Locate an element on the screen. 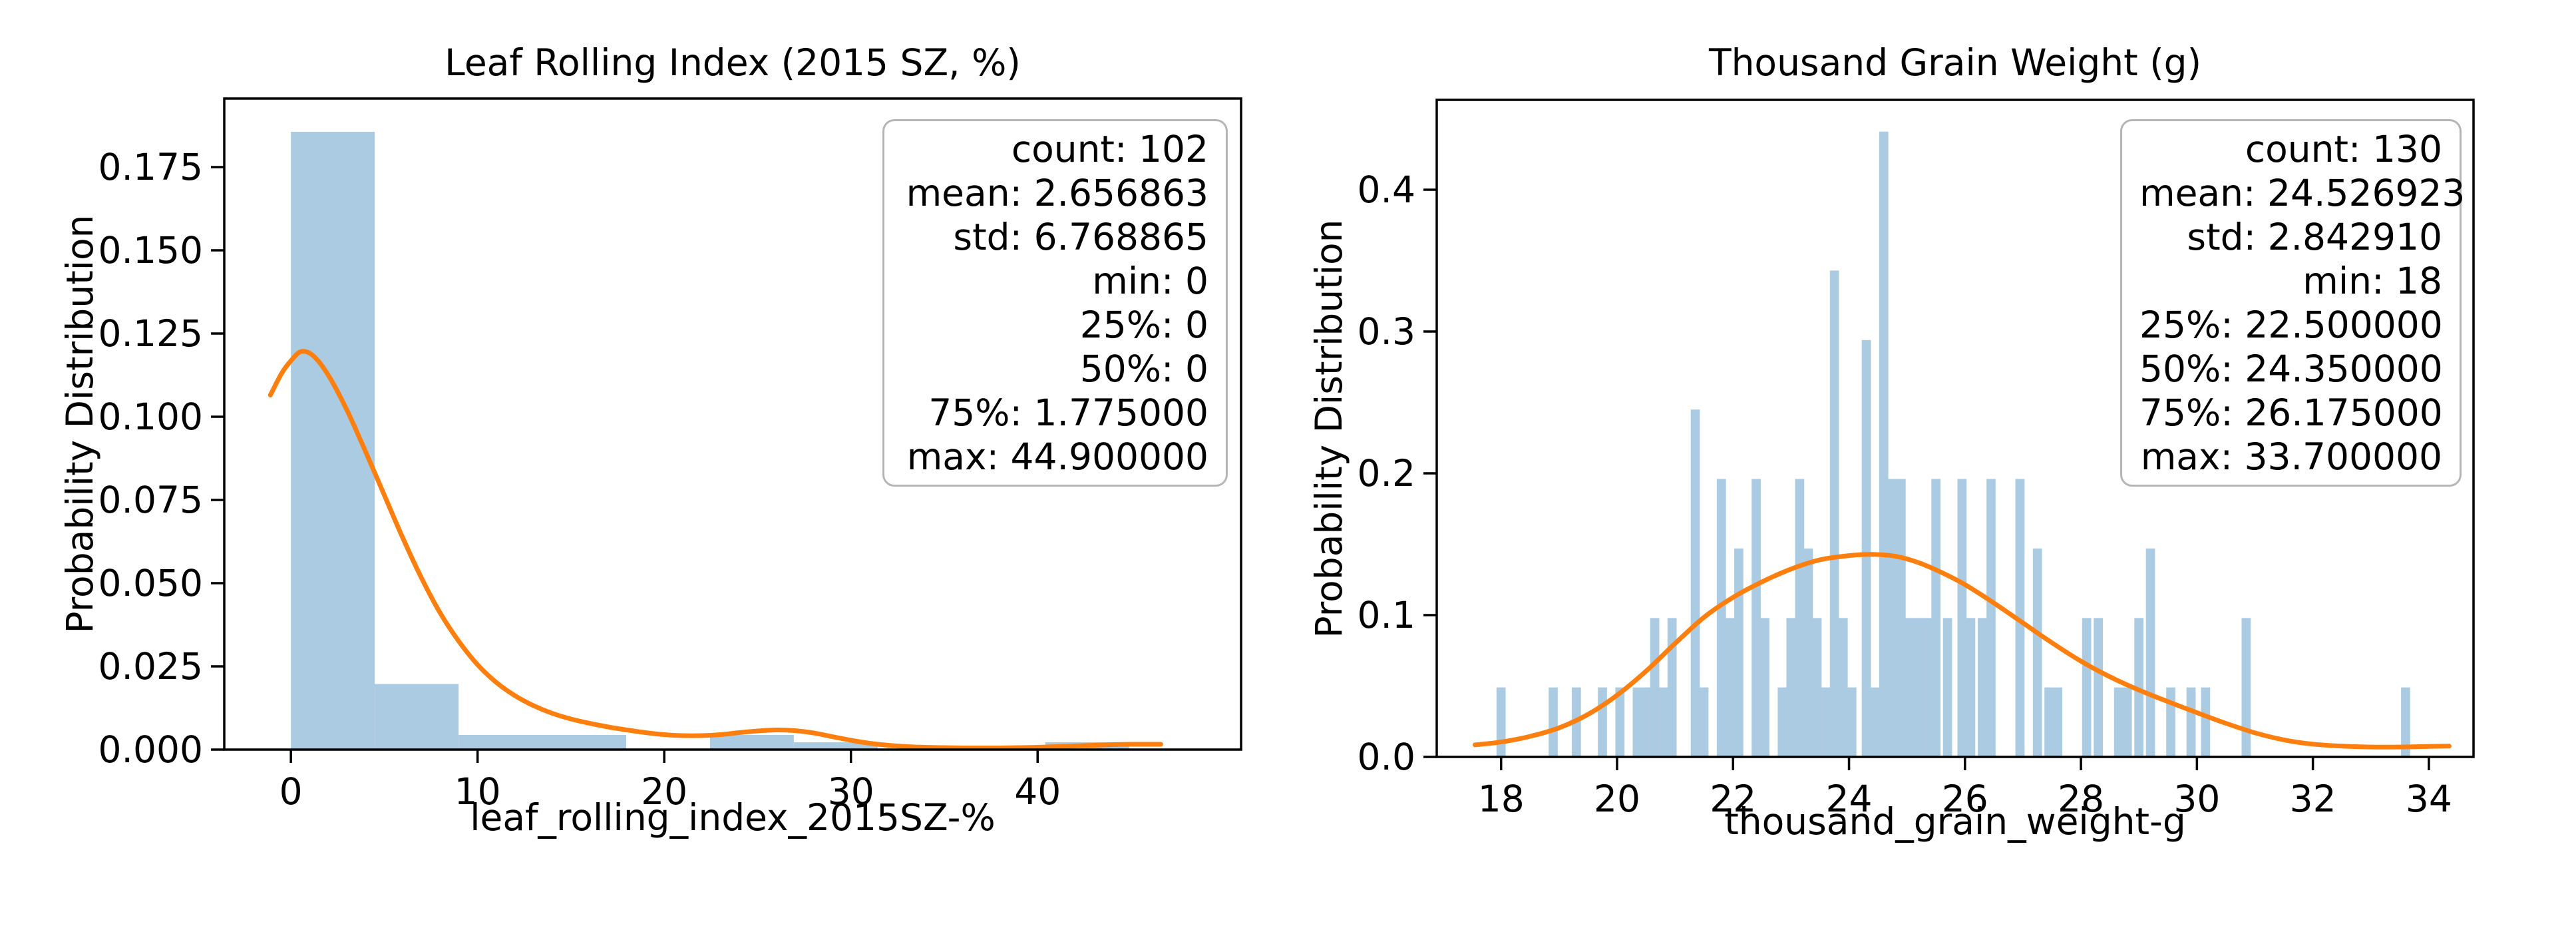 The height and width of the screenshot is (930, 2576). stat-std: std: 6.768865 is located at coordinates (1081, 237).